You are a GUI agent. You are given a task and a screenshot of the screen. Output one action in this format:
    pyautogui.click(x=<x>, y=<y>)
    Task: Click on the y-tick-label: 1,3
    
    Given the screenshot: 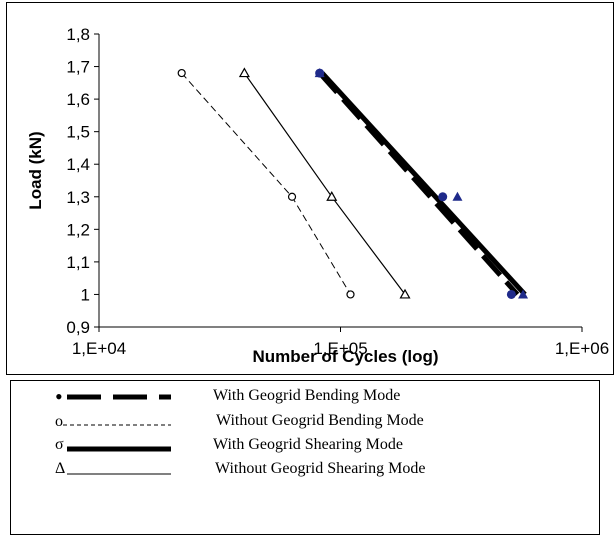 What is the action you would take?
    pyautogui.click(x=78, y=197)
    